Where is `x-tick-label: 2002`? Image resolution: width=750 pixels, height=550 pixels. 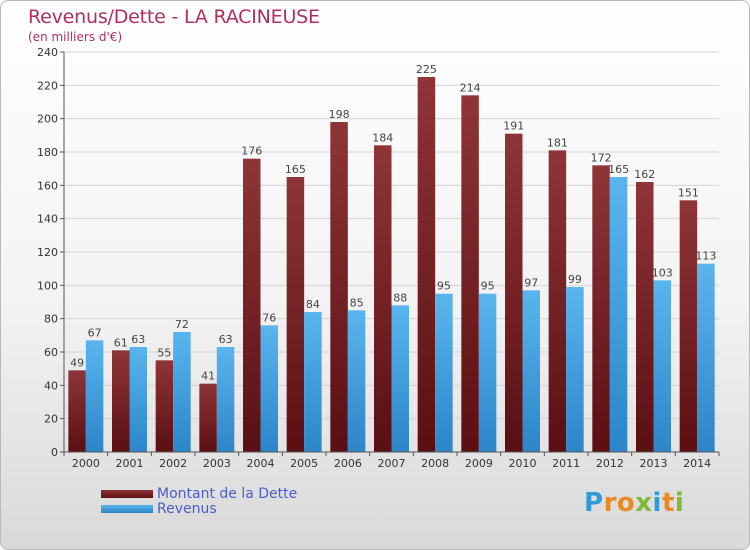
x-tick-label: 2002 is located at coordinates (173, 463).